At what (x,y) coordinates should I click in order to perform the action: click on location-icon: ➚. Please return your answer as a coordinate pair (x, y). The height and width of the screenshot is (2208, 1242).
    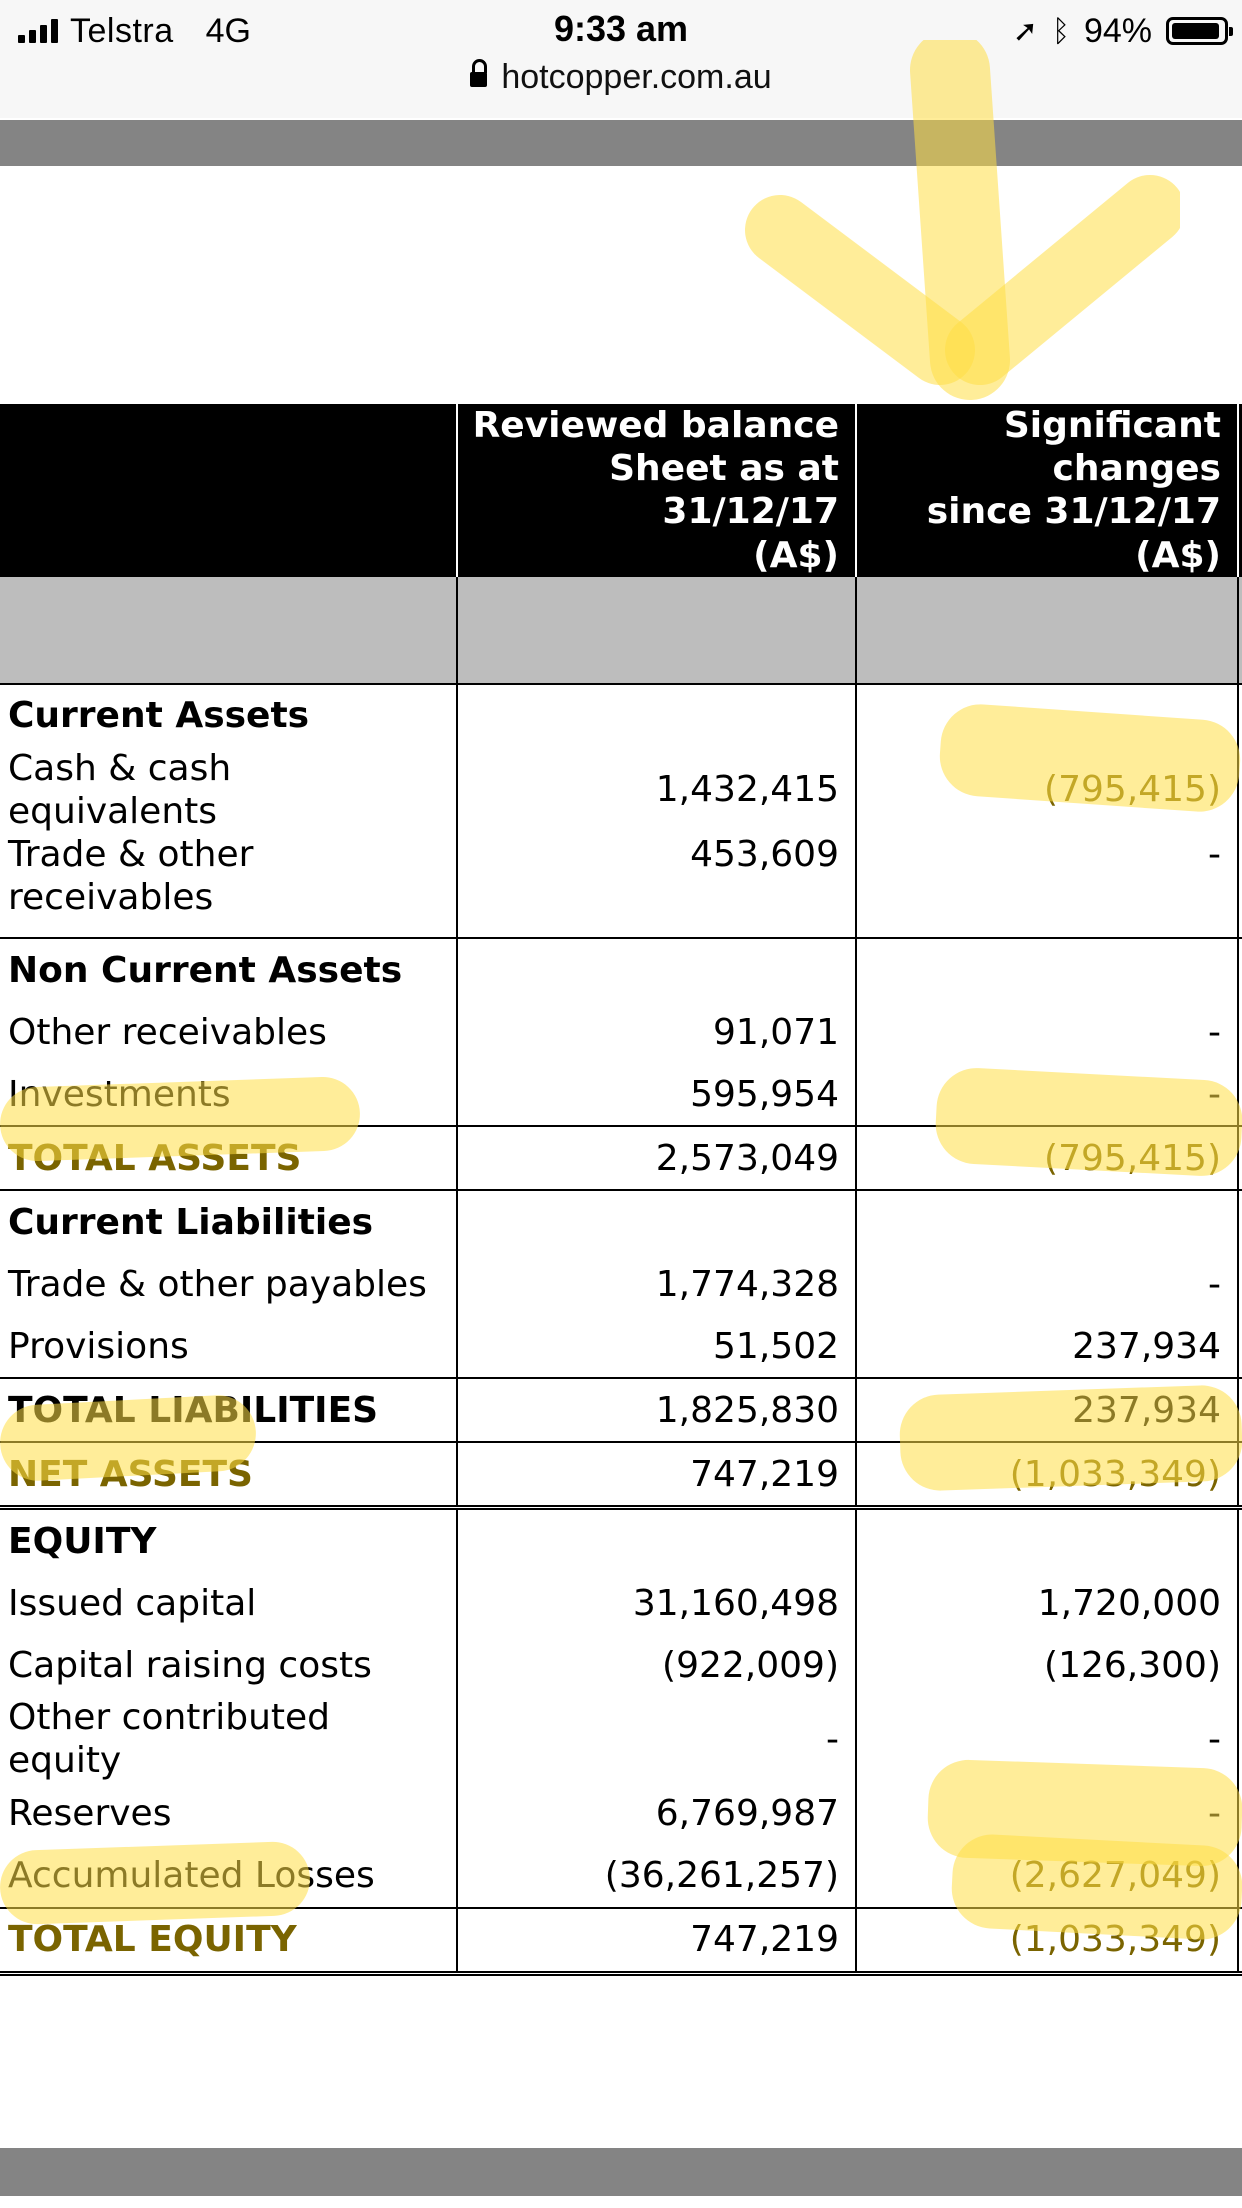
    Looking at the image, I should click on (1025, 31).